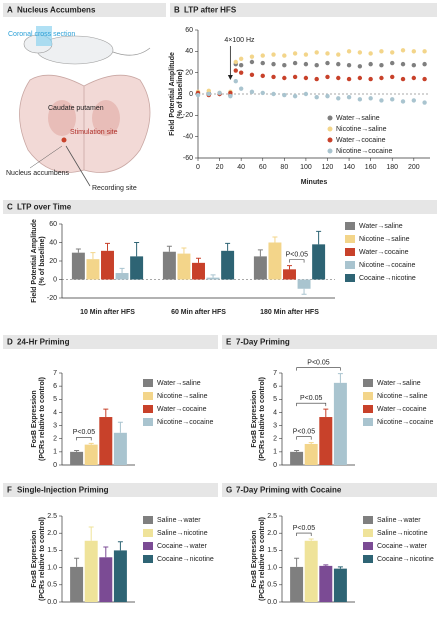 Image resolution: width=440 pixels, height=634 pixels. What do you see at coordinates (107, 312) in the screenshot?
I see `x-tick-label: 10 Min after HFS` at bounding box center [107, 312].